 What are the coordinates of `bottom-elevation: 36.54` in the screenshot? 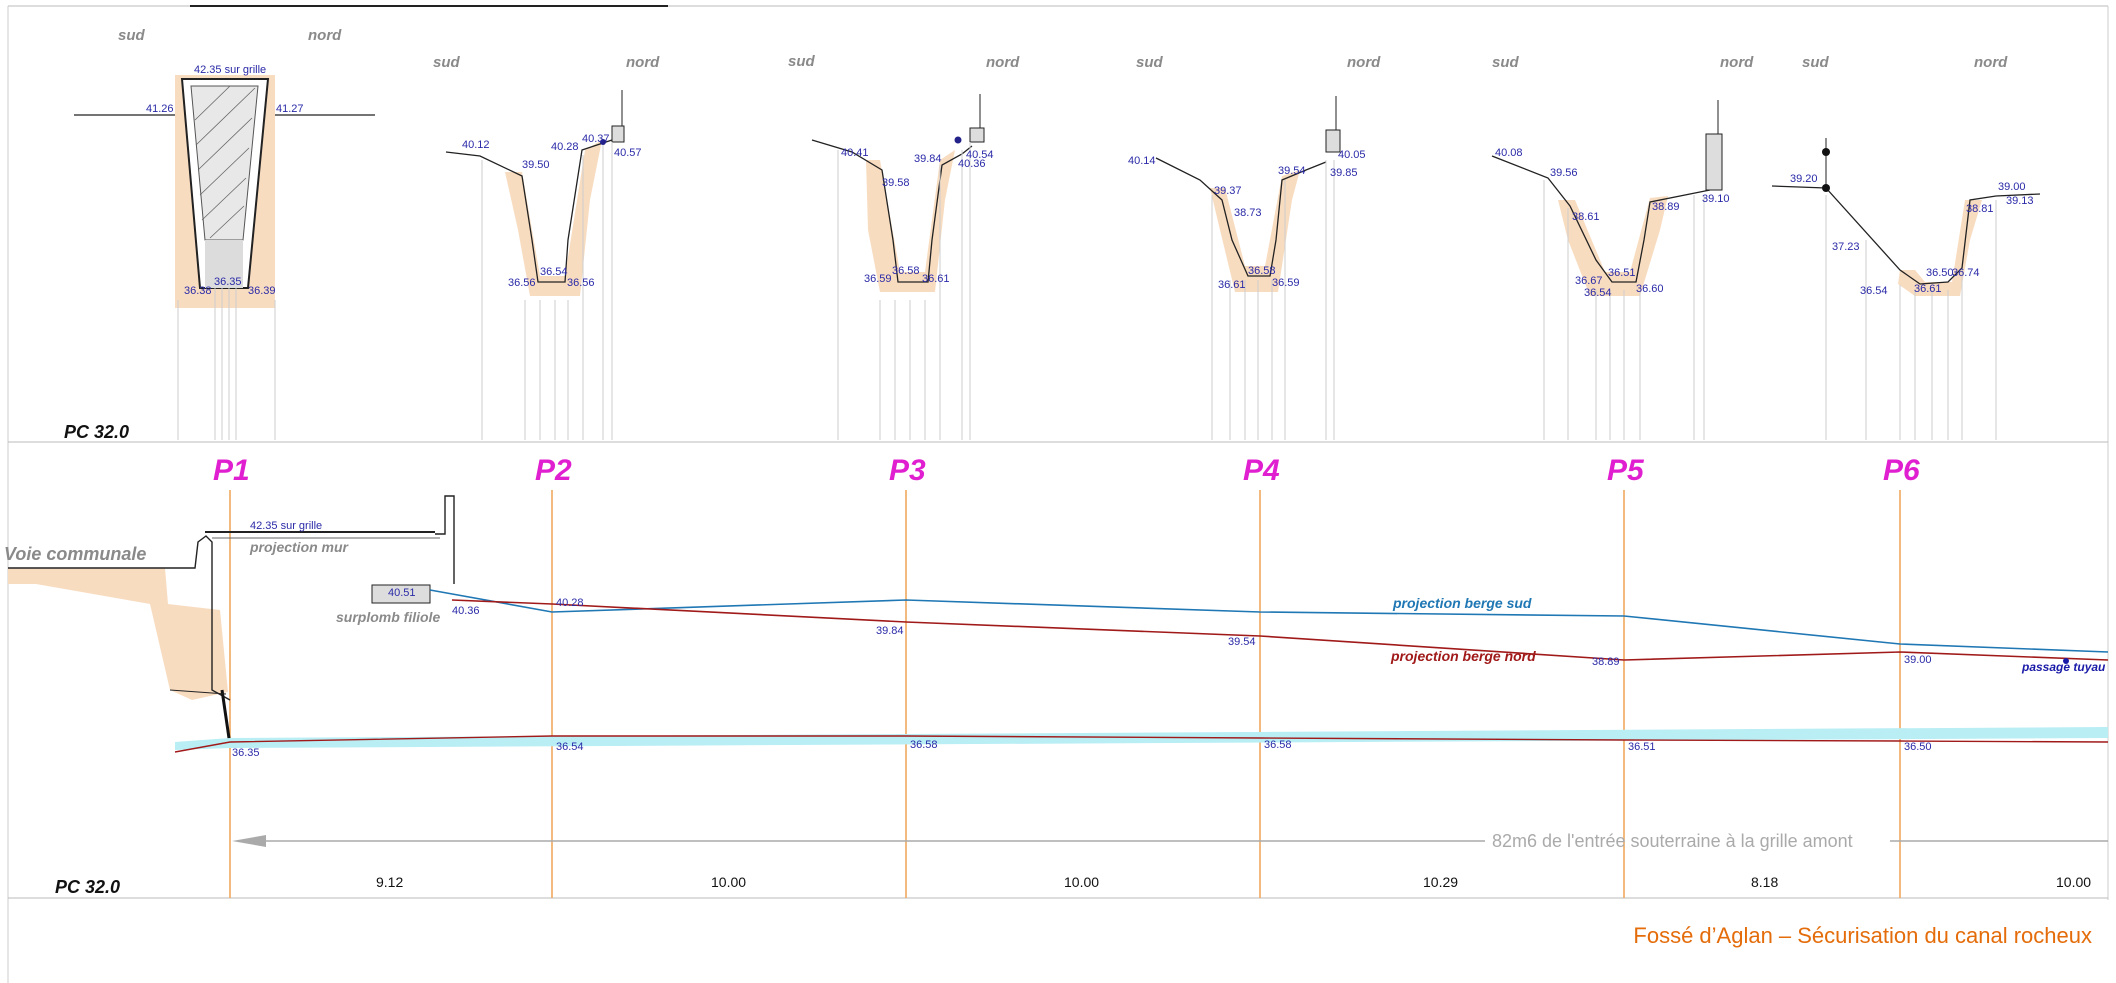 It's located at (570, 747).